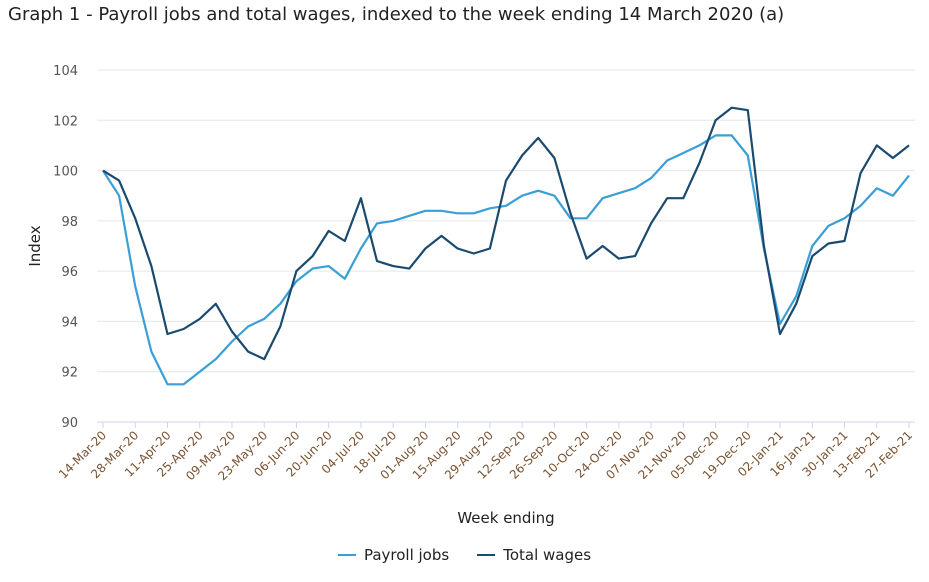 This screenshot has width=929, height=582. I want to click on legend-label: Payroll jobs, so click(406, 555).